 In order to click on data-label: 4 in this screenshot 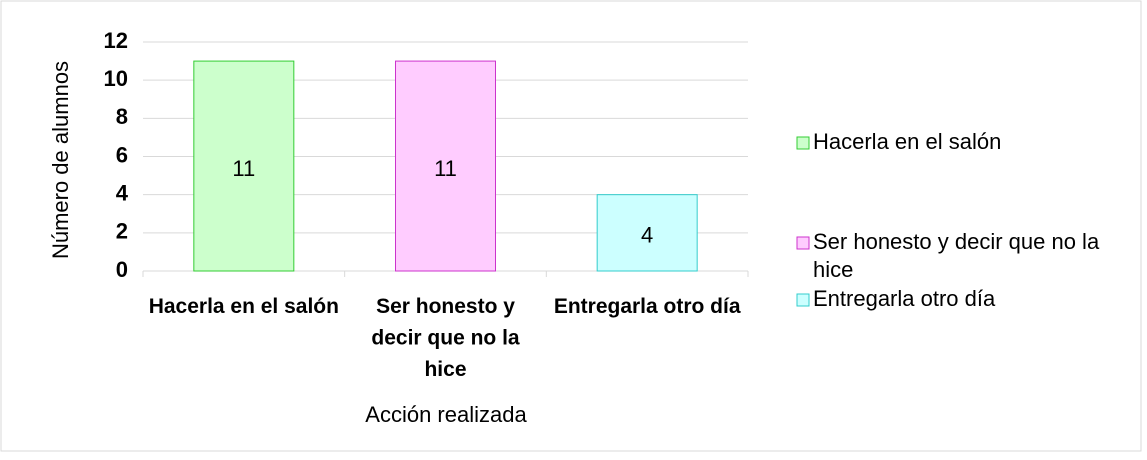, I will do `click(647, 235)`.